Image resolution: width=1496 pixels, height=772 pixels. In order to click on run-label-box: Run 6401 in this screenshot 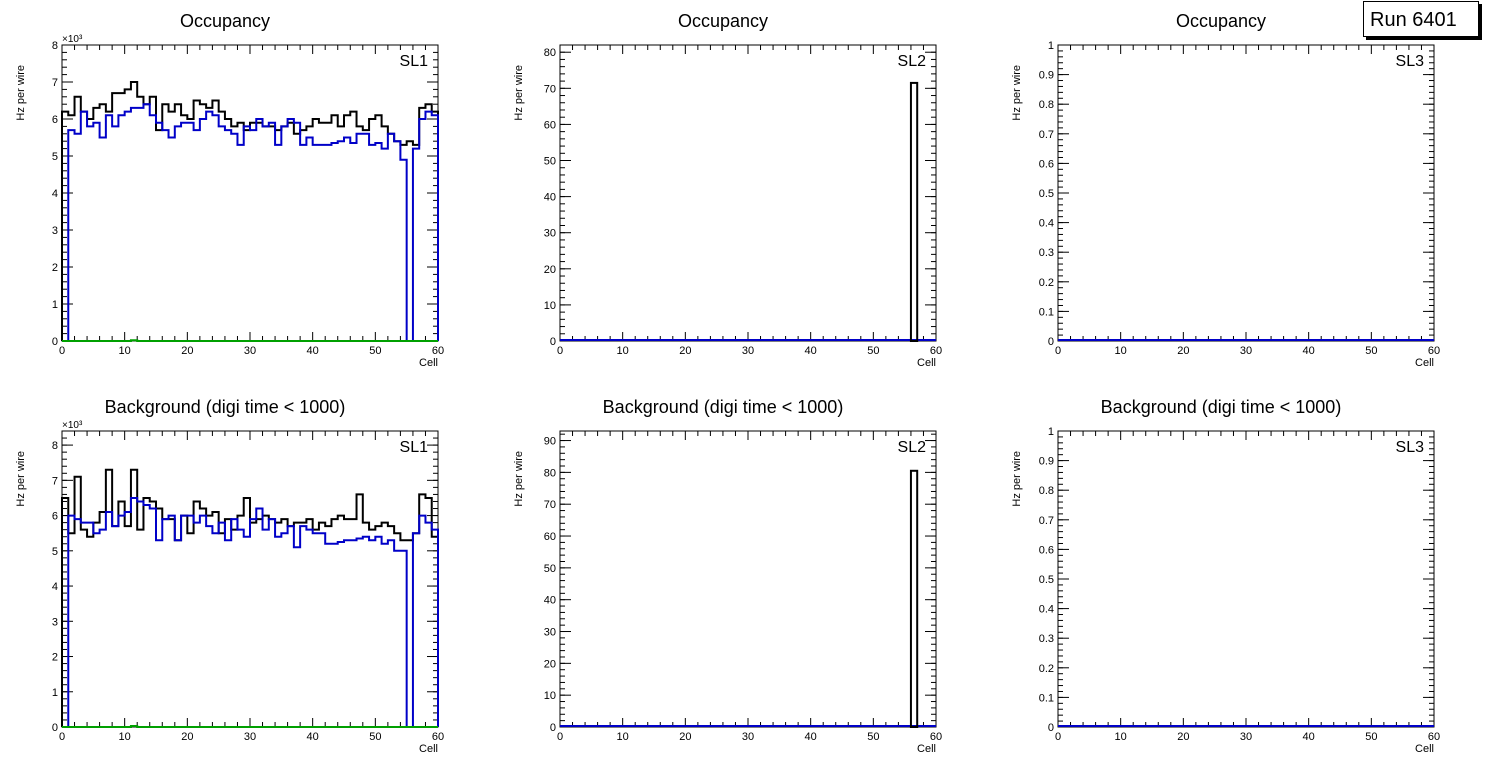, I will do `click(1421, 19)`.